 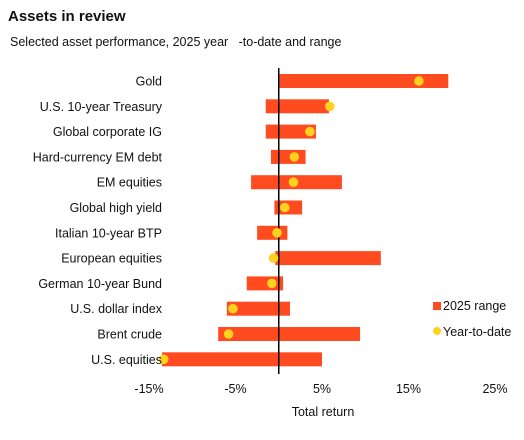 What do you see at coordinates (100, 284) in the screenshot?
I see `category-label: German 10-year Bund` at bounding box center [100, 284].